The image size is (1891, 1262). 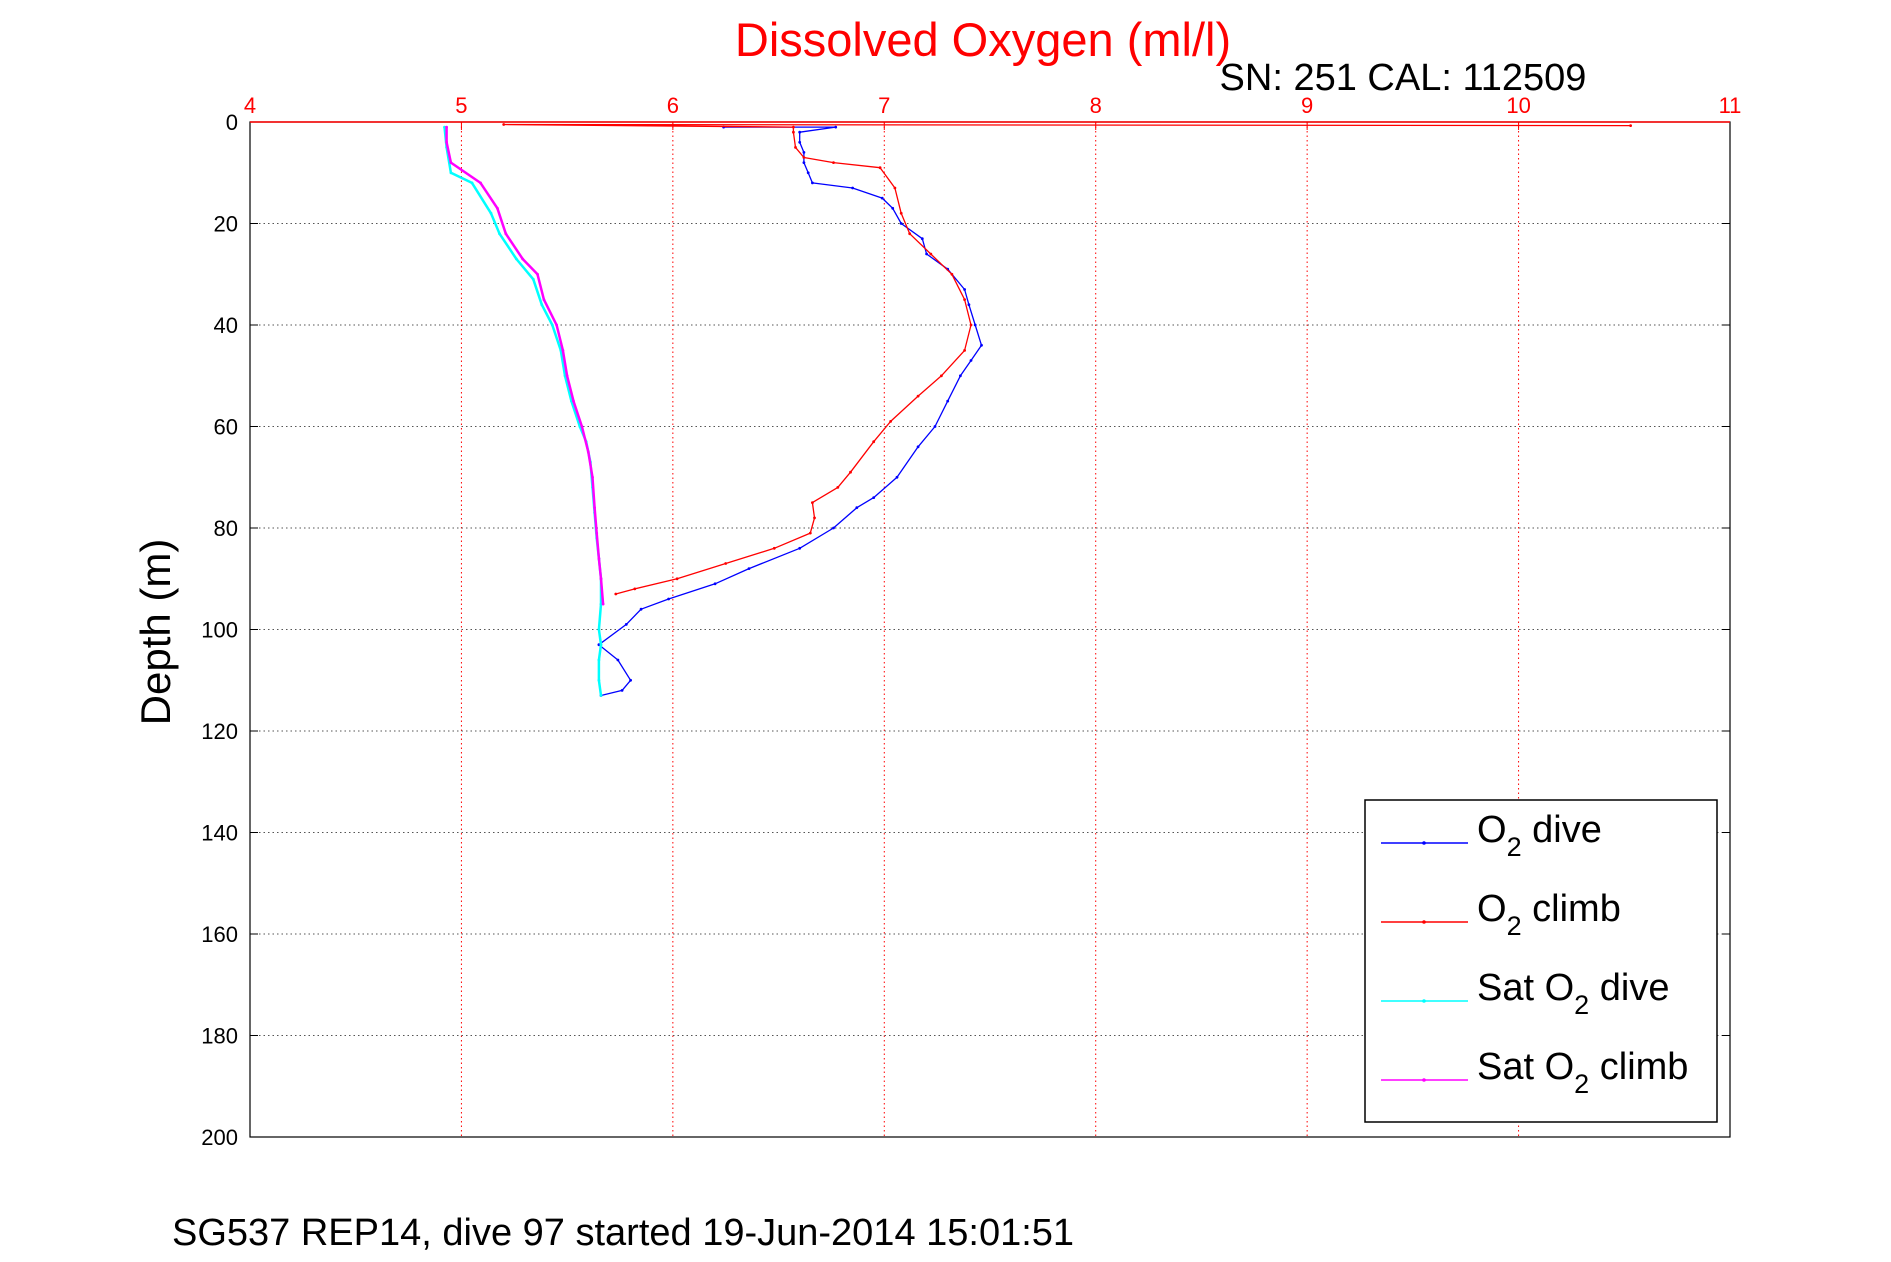 What do you see at coordinates (219, 1036) in the screenshot?
I see `y-tick-label: 180` at bounding box center [219, 1036].